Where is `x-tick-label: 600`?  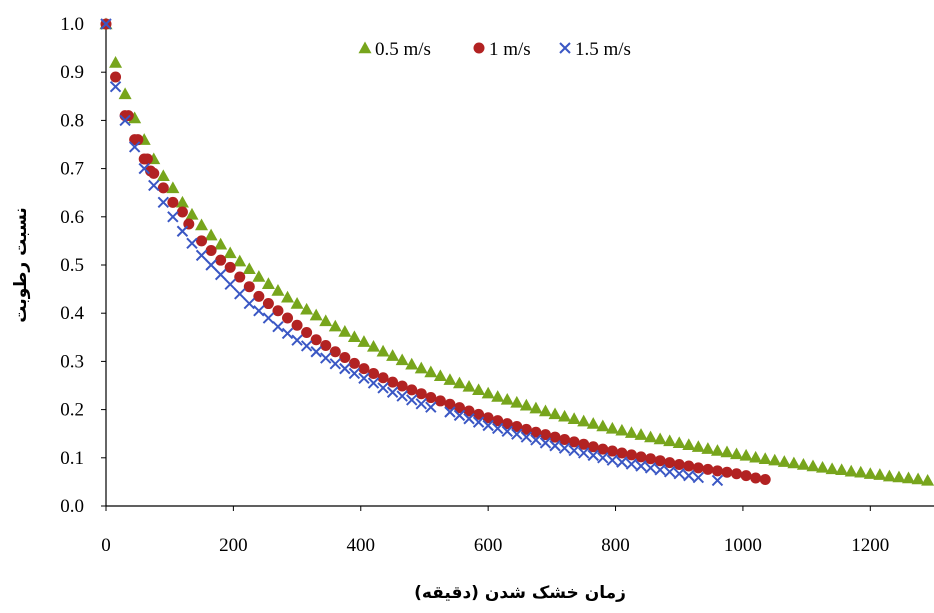
x-tick-label: 600 is located at coordinates (488, 545).